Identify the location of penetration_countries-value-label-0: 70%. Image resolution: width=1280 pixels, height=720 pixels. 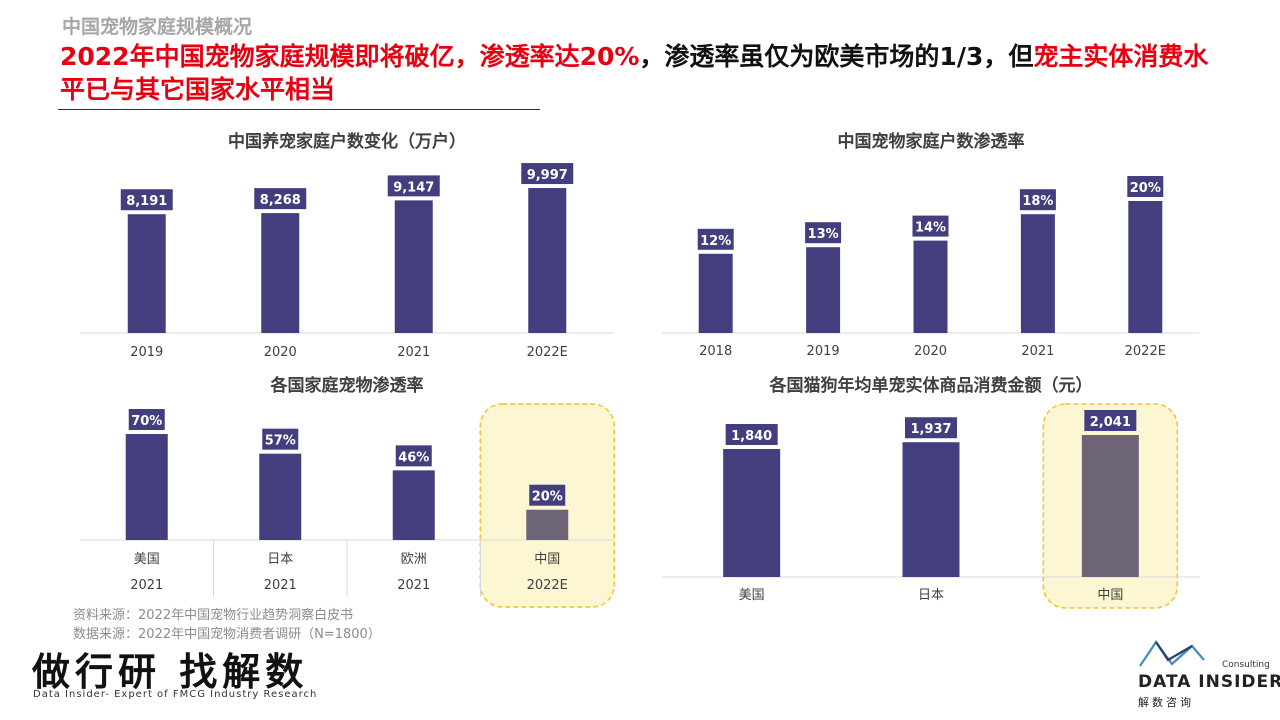
(146, 421).